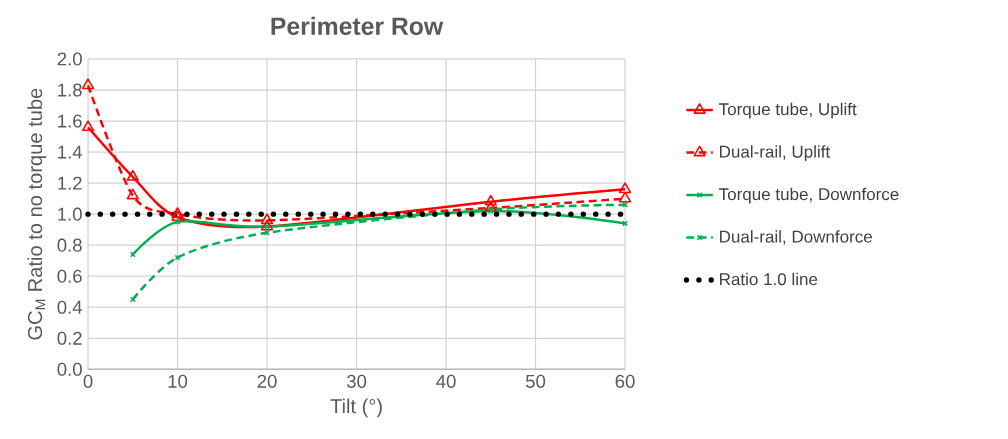 This screenshot has height=439, width=1008. What do you see at coordinates (70, 307) in the screenshot?
I see `y-tick-label: 0.4` at bounding box center [70, 307].